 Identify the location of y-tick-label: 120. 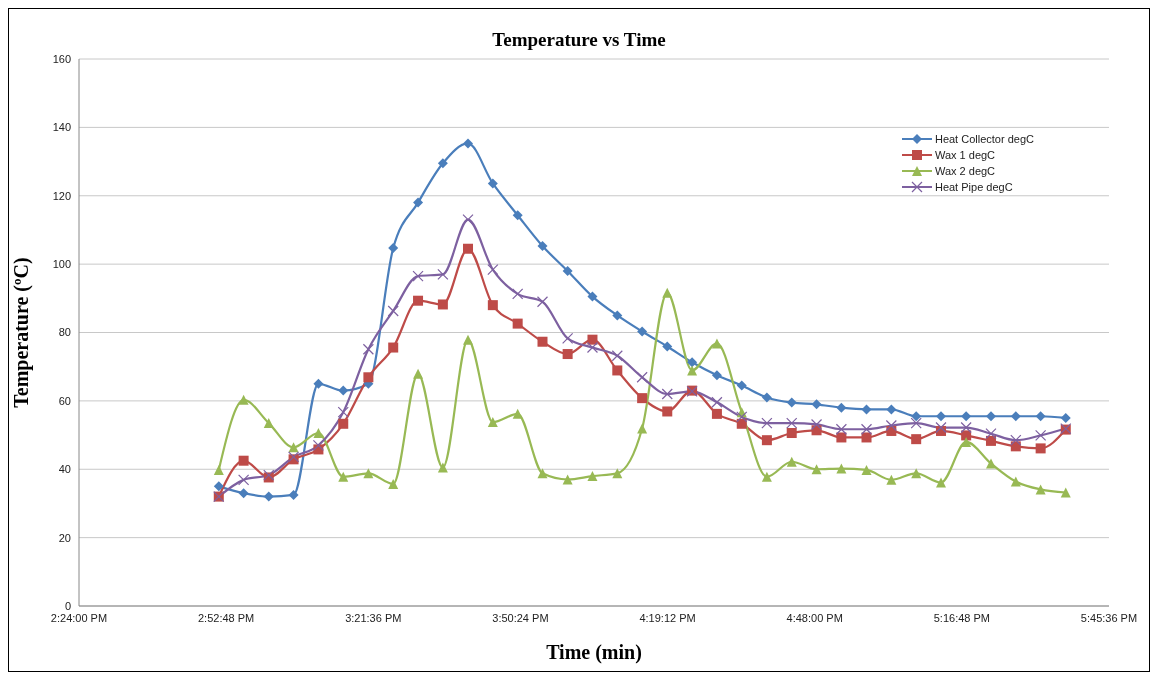
(61, 195).